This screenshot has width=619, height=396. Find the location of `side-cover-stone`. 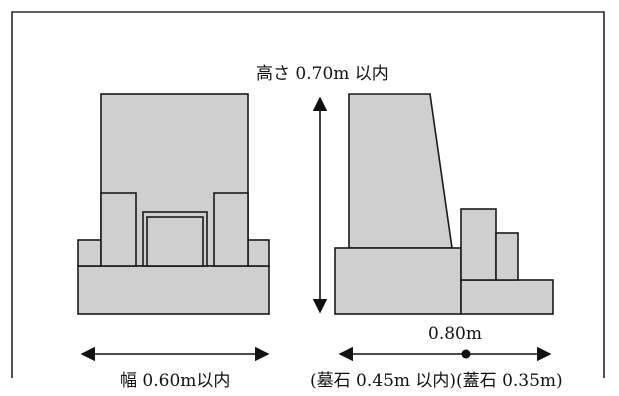

side-cover-stone is located at coordinates (507, 297).